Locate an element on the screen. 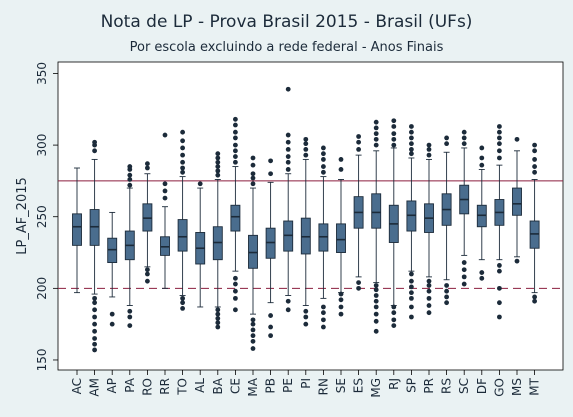  x-tick-label: PR is located at coordinates (429, 386).